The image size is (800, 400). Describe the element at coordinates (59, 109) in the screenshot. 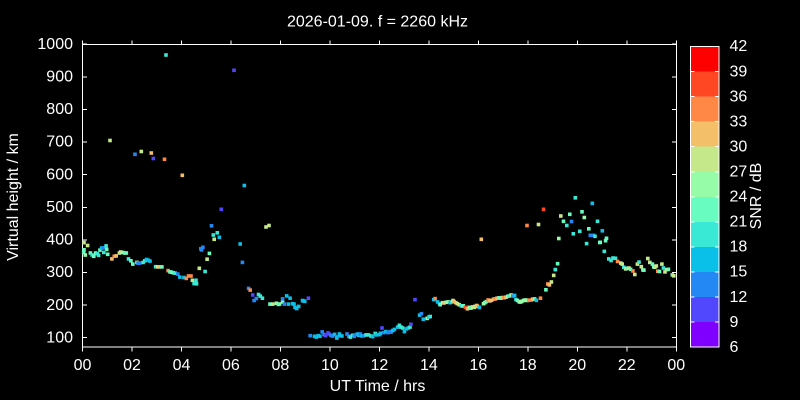

I see `svg-text: 800` at that location.